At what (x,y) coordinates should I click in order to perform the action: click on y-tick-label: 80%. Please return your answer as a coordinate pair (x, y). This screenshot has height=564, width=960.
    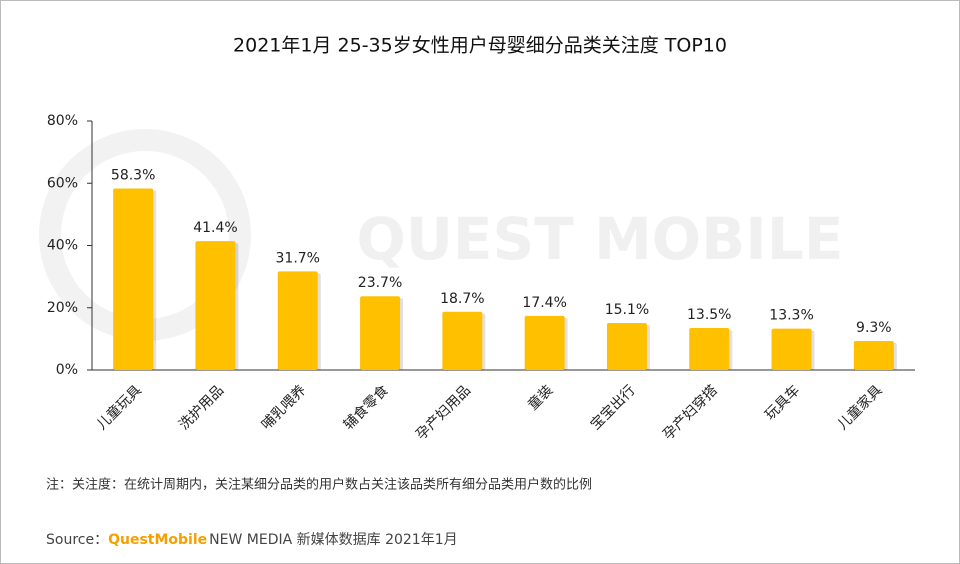
    Looking at the image, I should click on (62, 121).